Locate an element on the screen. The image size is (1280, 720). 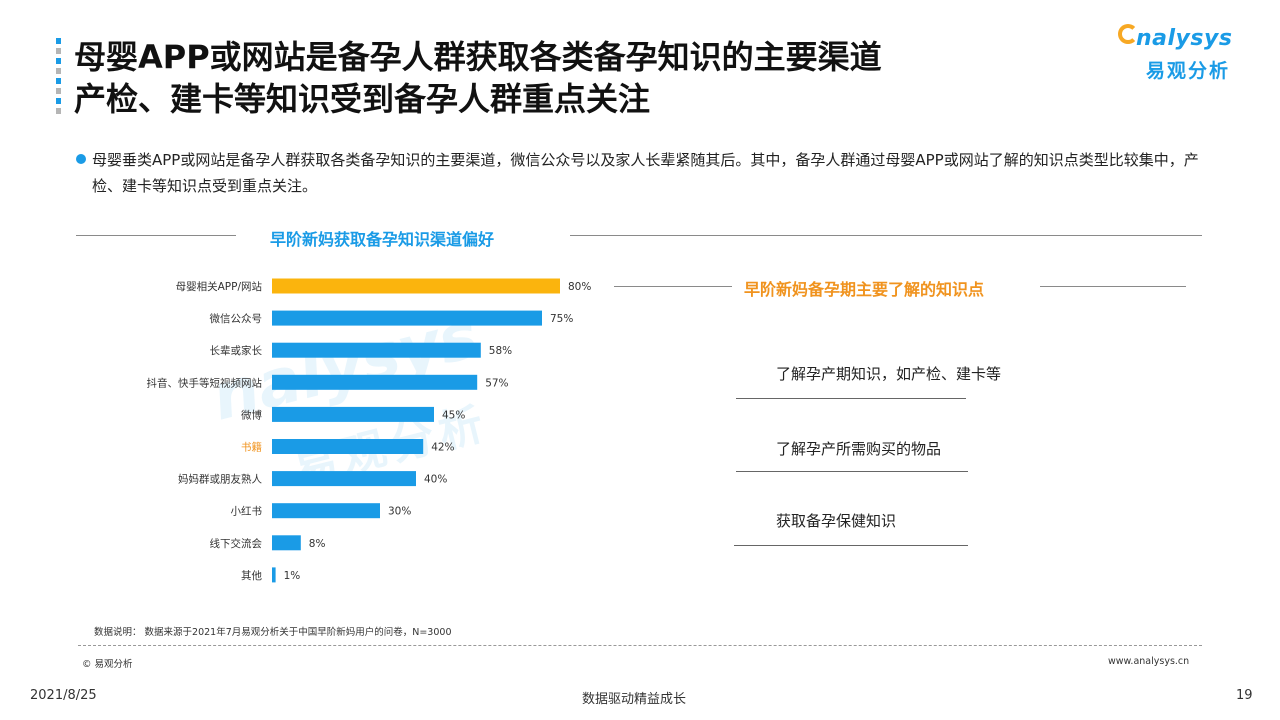
knowledge-title: 早阶新妈备孕期主要了解的知识点 is located at coordinates (864, 289).